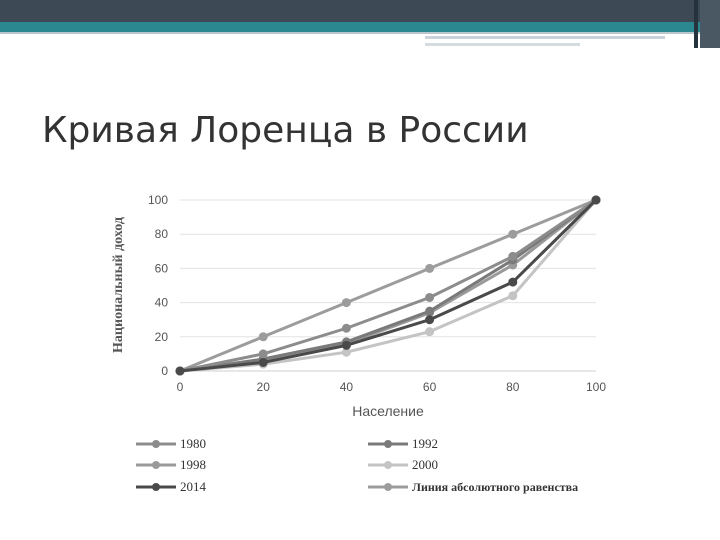 This screenshot has height=540, width=720. What do you see at coordinates (347, 387) in the screenshot?
I see `x-tick-label: 40` at bounding box center [347, 387].